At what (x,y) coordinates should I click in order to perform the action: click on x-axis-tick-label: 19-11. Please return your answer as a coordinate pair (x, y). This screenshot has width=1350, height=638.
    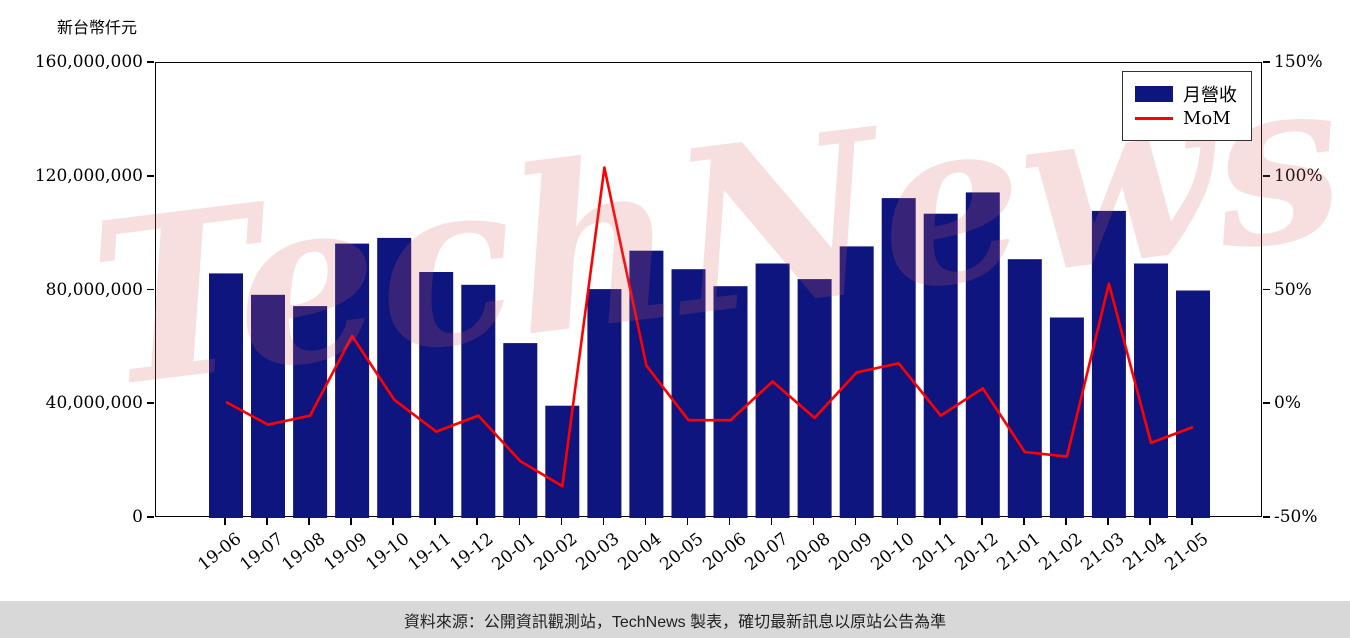
    Looking at the image, I should click on (430, 552).